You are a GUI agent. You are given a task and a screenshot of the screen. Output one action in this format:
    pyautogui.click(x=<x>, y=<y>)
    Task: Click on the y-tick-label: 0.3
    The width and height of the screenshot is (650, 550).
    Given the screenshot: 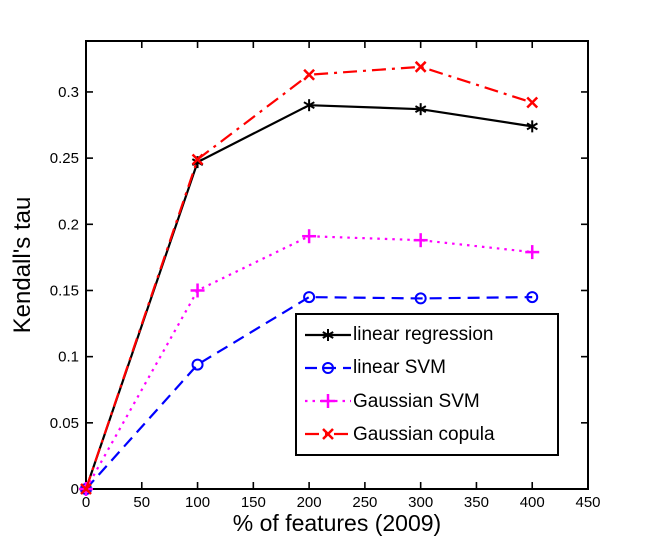 What is the action you would take?
    pyautogui.click(x=68, y=92)
    